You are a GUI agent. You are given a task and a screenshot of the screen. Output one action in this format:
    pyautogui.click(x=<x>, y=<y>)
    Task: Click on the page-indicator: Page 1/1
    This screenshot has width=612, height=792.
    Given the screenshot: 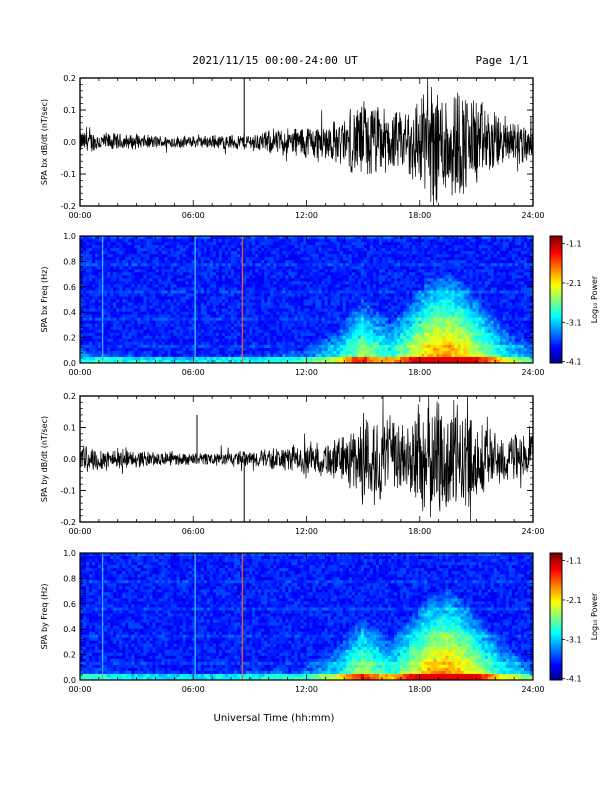 What is the action you would take?
    pyautogui.click(x=502, y=60)
    